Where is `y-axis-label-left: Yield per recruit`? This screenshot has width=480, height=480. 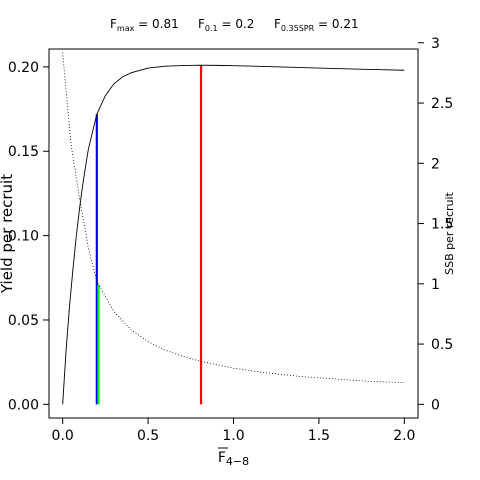
y-axis-label-left: Yield per recruit is located at coordinates (8, 234).